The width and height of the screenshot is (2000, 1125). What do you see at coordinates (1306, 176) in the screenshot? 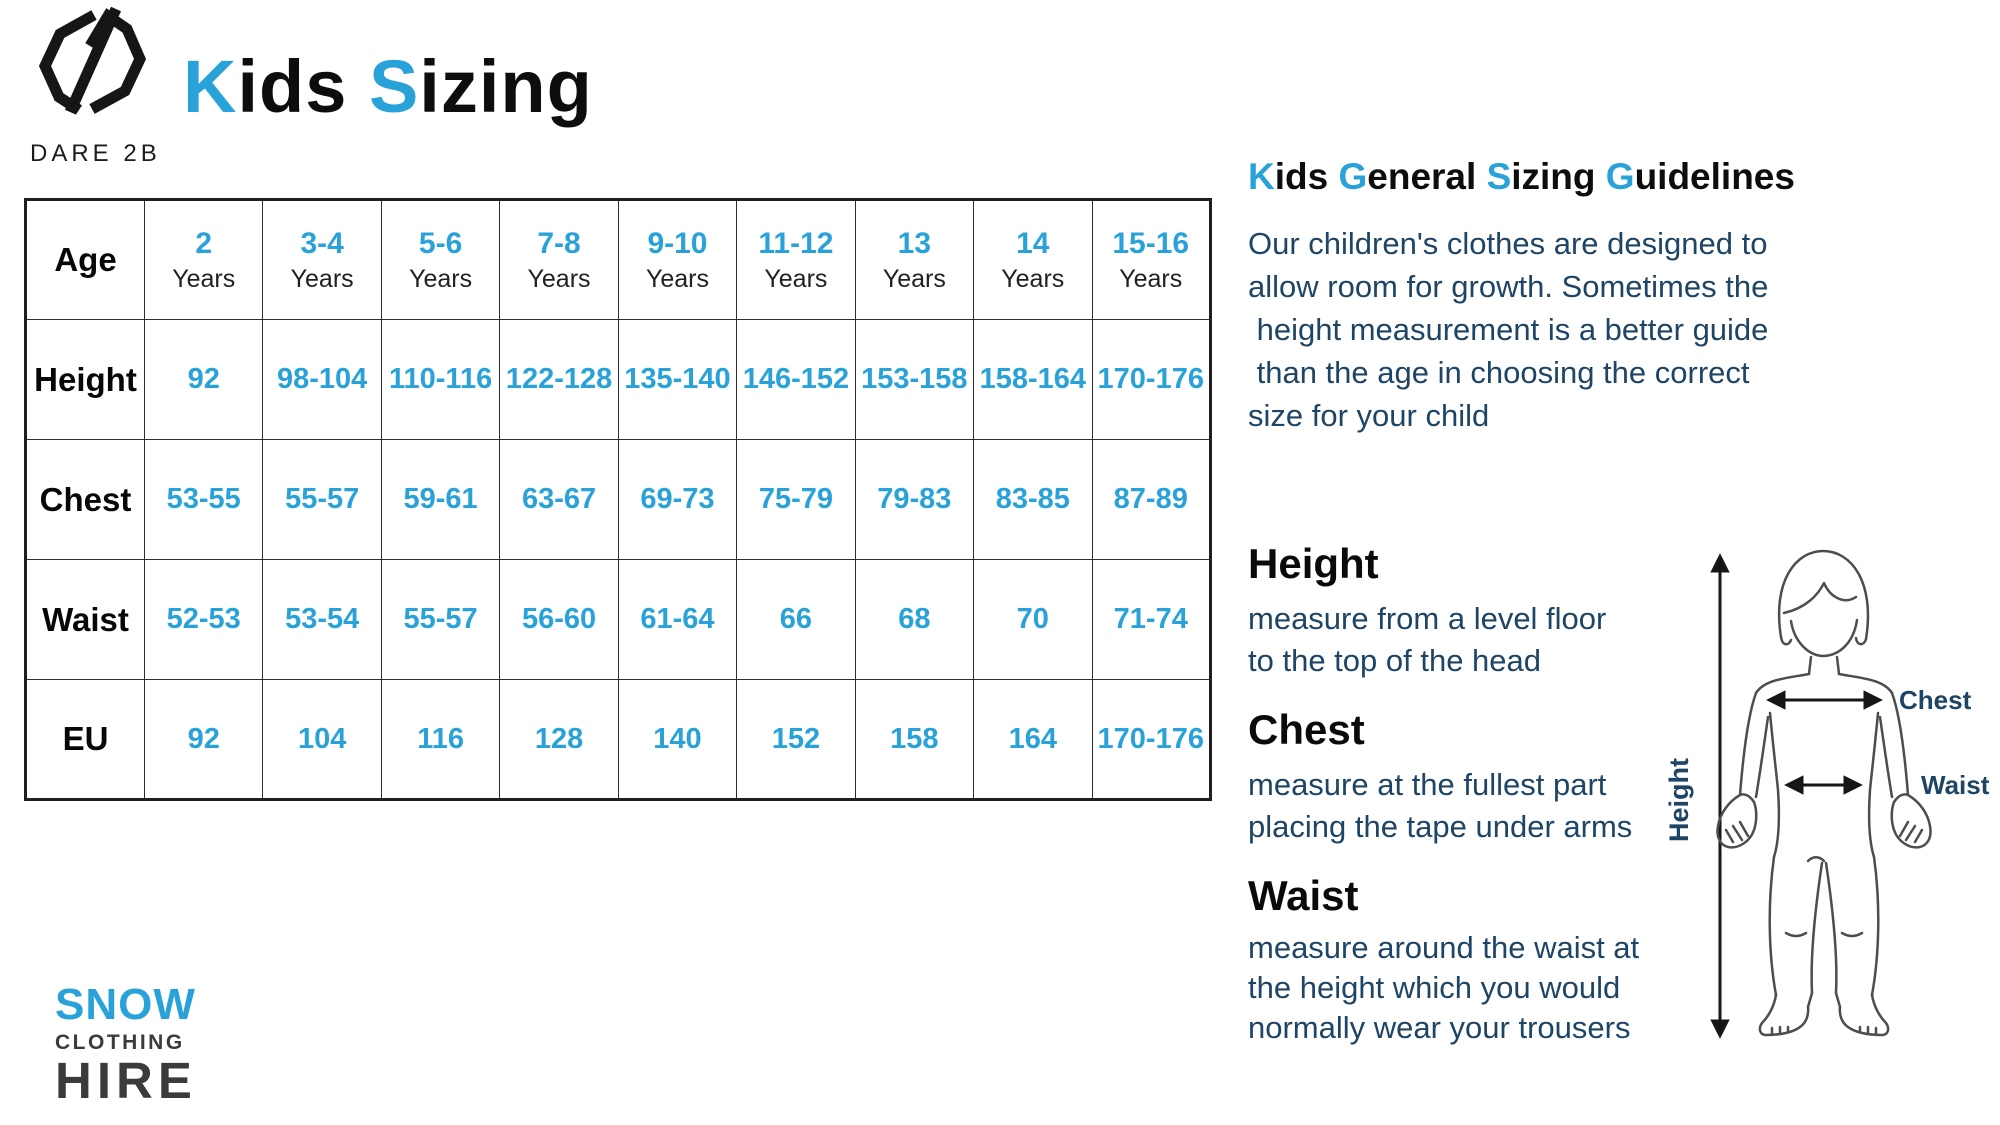
I see `heading-part: ids` at bounding box center [1306, 176].